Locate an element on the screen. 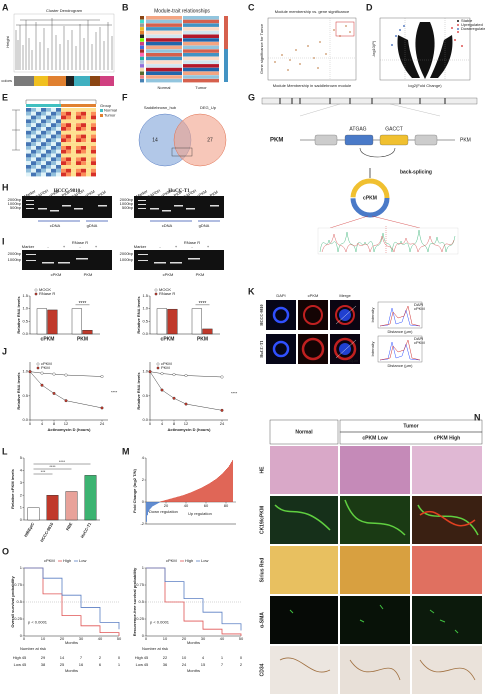 The height and width of the screenshot is (700, 485). label: Tumor is located at coordinates (410, 426).